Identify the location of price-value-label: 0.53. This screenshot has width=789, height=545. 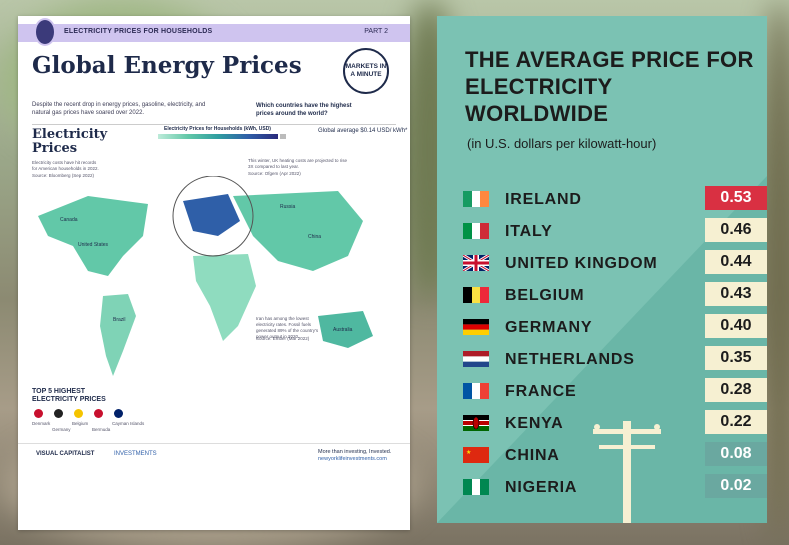
(736, 198).